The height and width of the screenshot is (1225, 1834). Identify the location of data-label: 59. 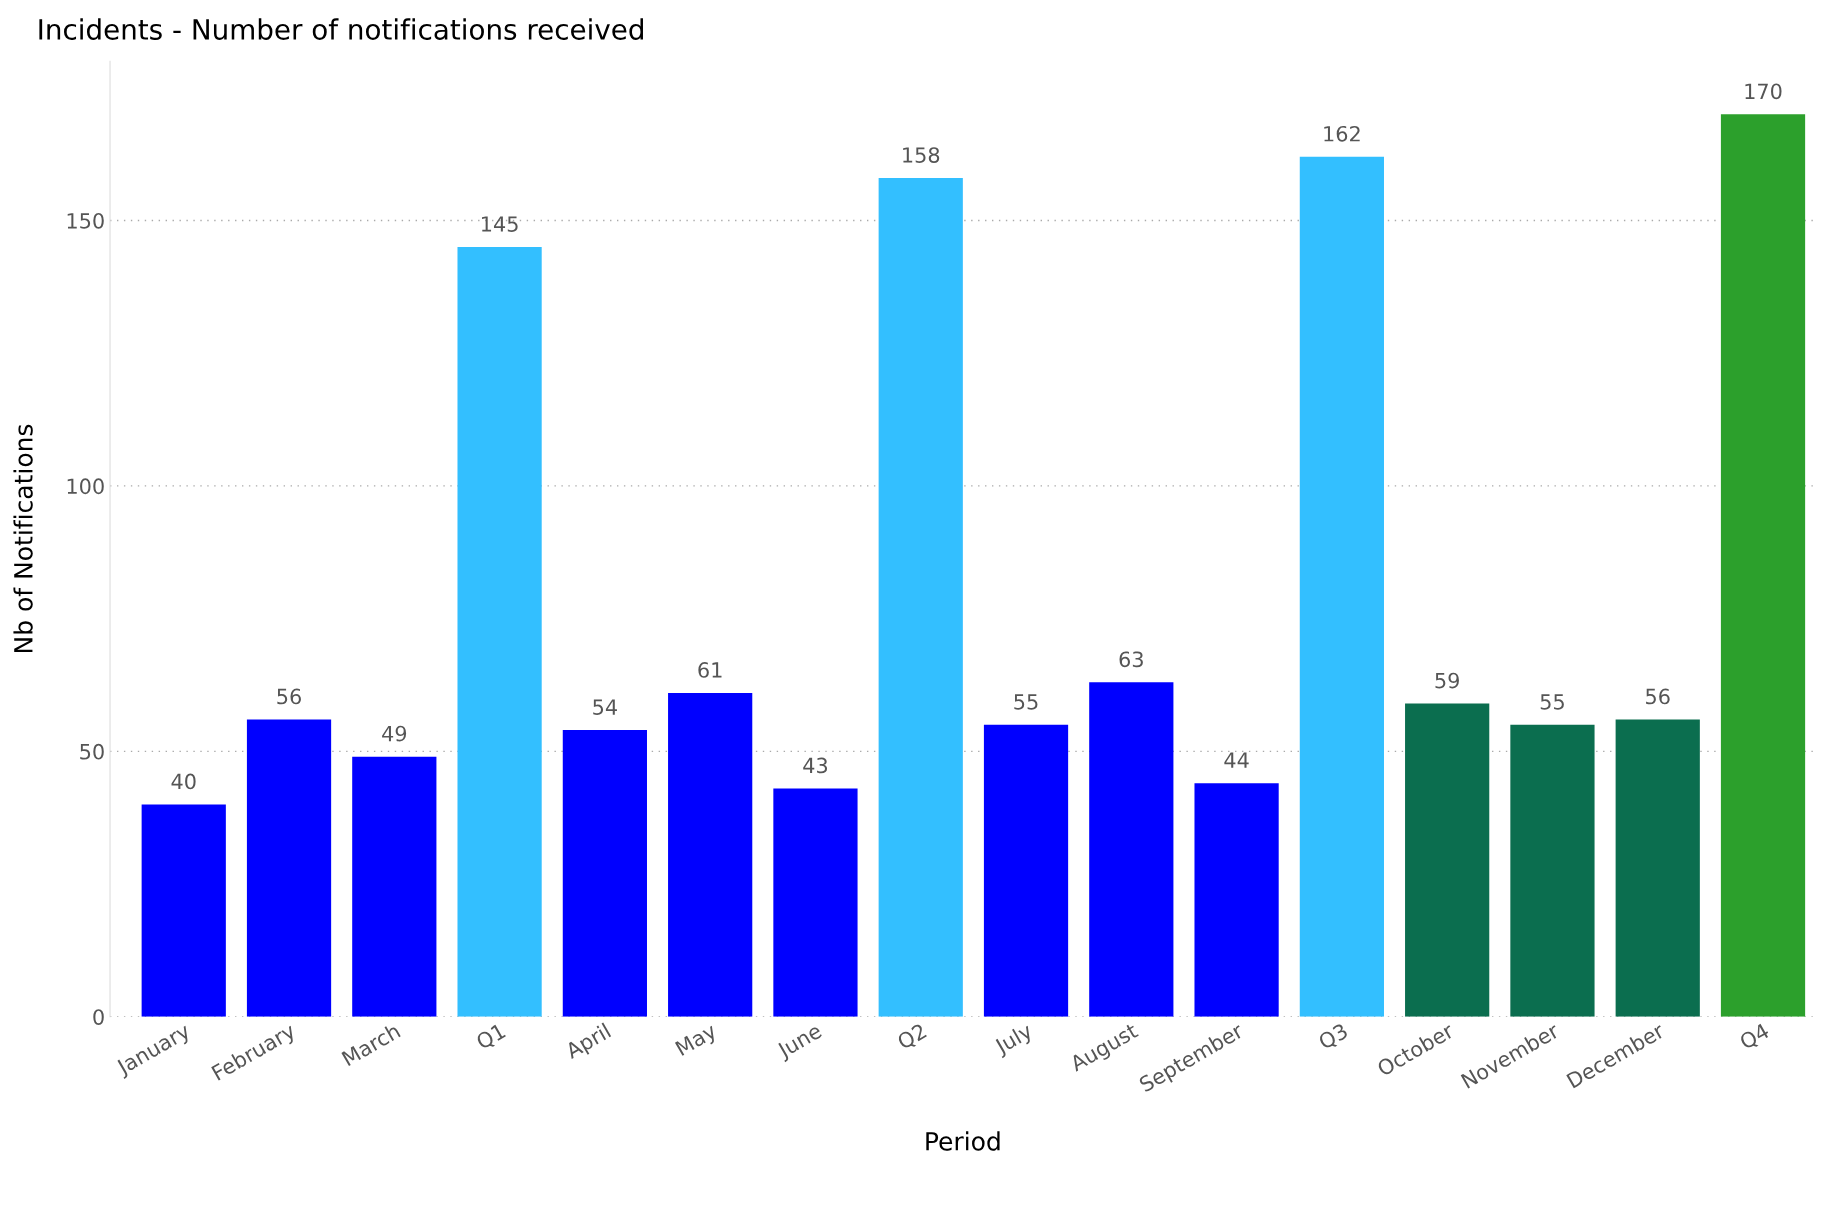
(1447, 680).